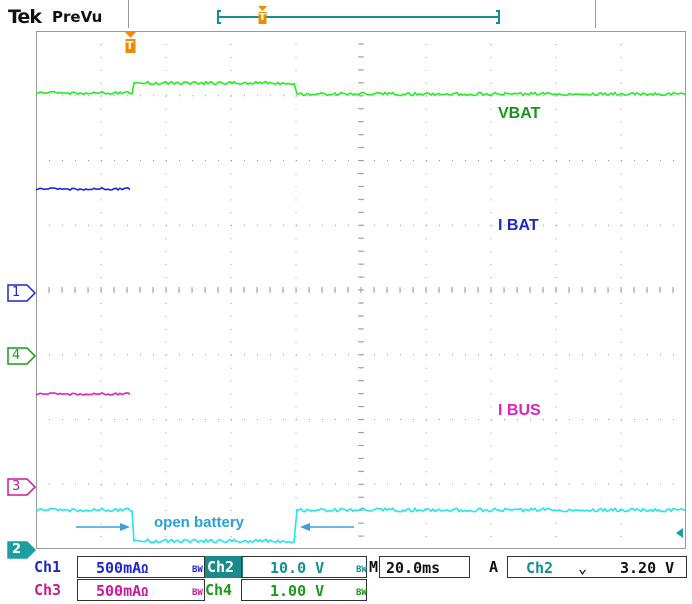 The image size is (692, 604). Describe the element at coordinates (424, 567) in the screenshot. I see `timebase: 20.0ms` at that location.